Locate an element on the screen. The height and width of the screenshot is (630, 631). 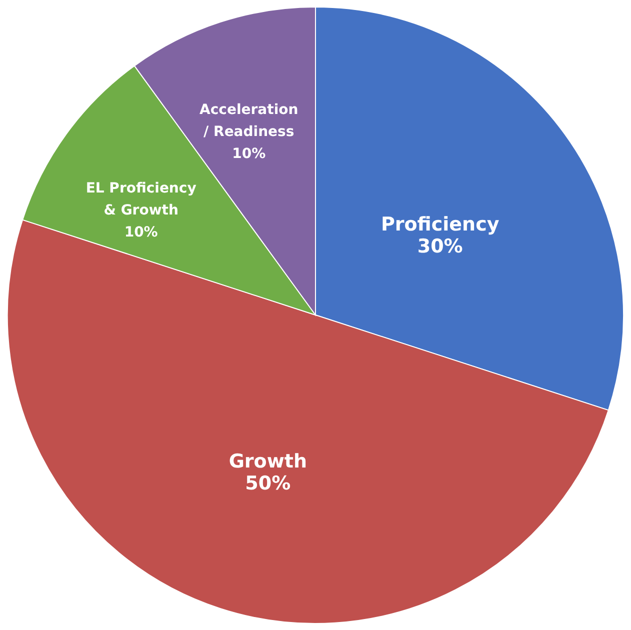
slice-label: Proficiency is located at coordinates (440, 224).